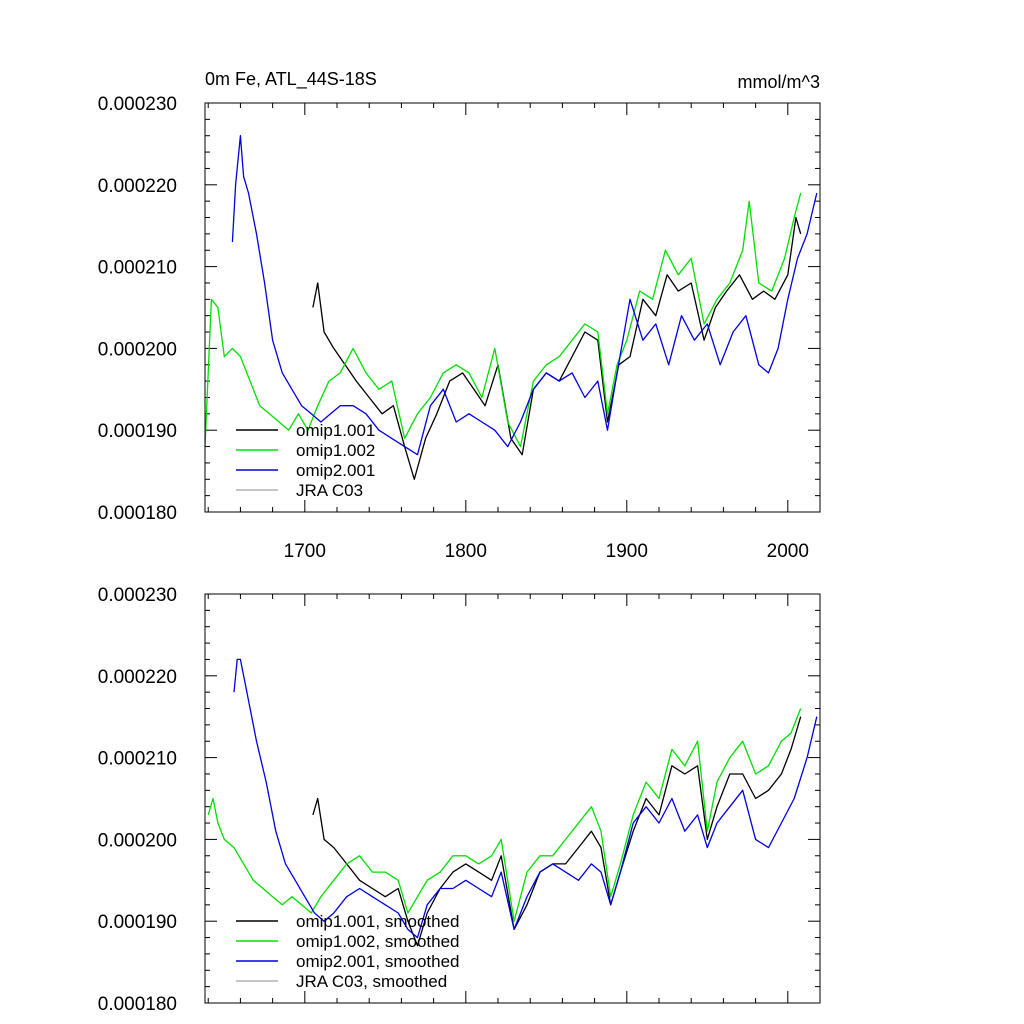  Describe the element at coordinates (504, 815) in the screenshot. I see `series-line-omip1-002-smoothed` at that location.